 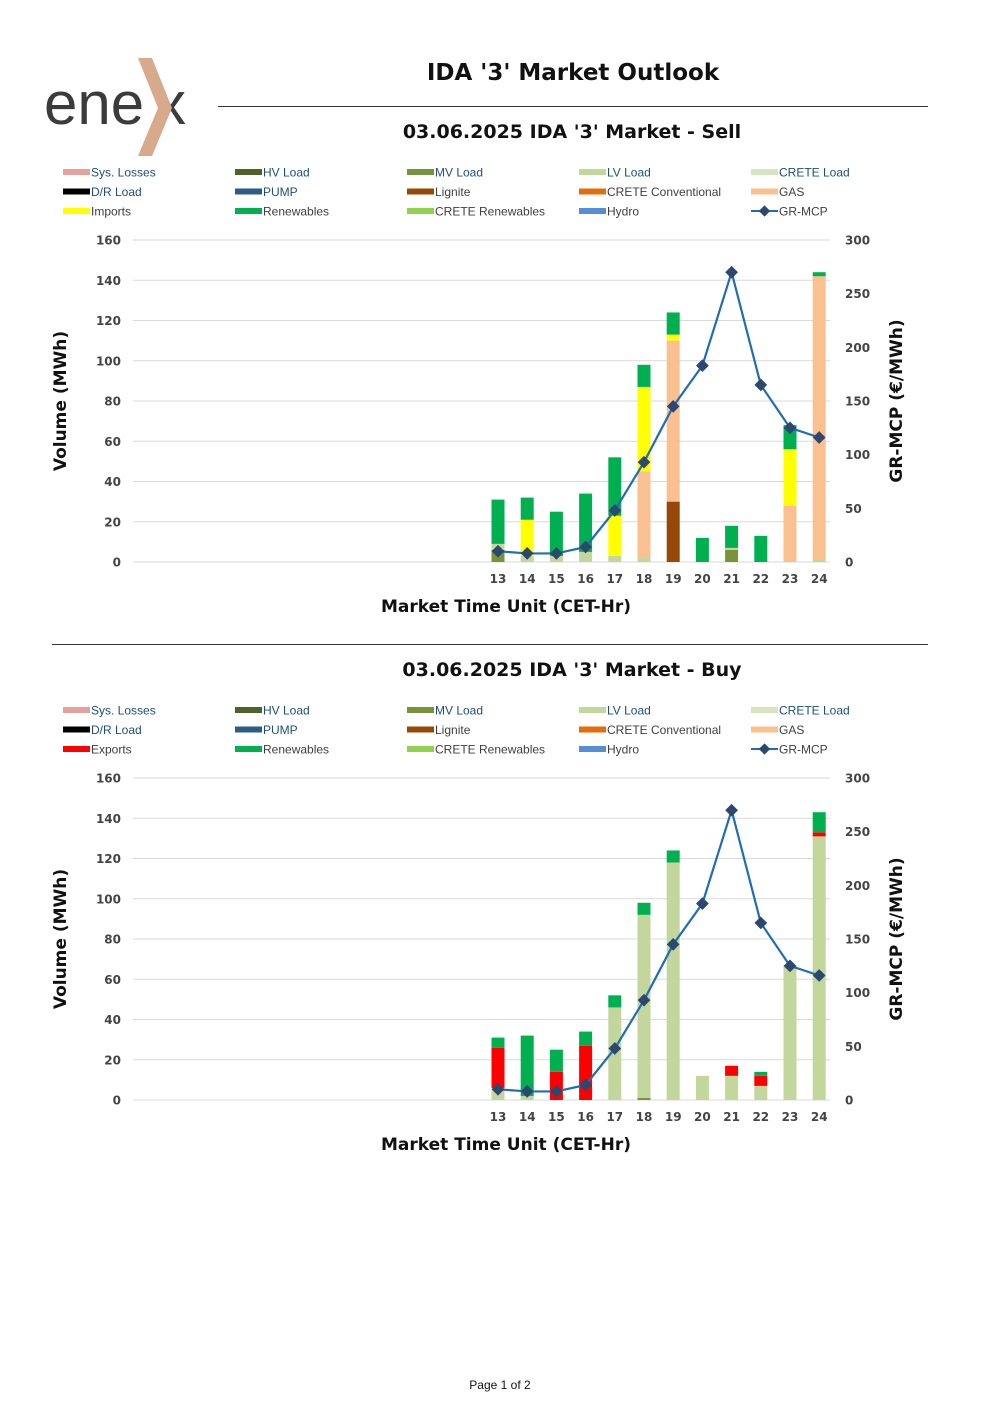 I want to click on legend-label: CRETE Conventional, so click(x=664, y=192).